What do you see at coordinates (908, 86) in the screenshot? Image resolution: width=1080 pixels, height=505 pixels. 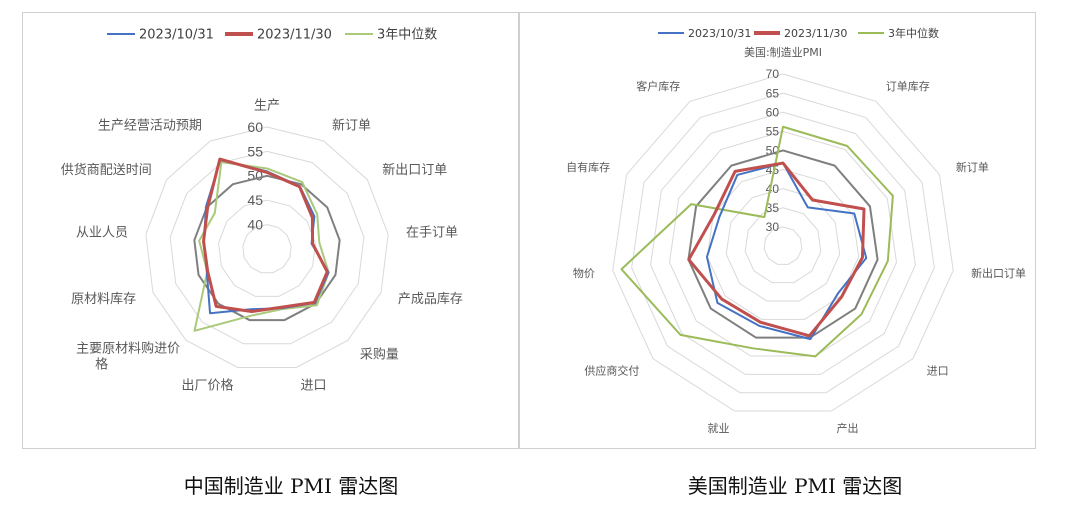 I see `axis-label: 订单库存` at bounding box center [908, 86].